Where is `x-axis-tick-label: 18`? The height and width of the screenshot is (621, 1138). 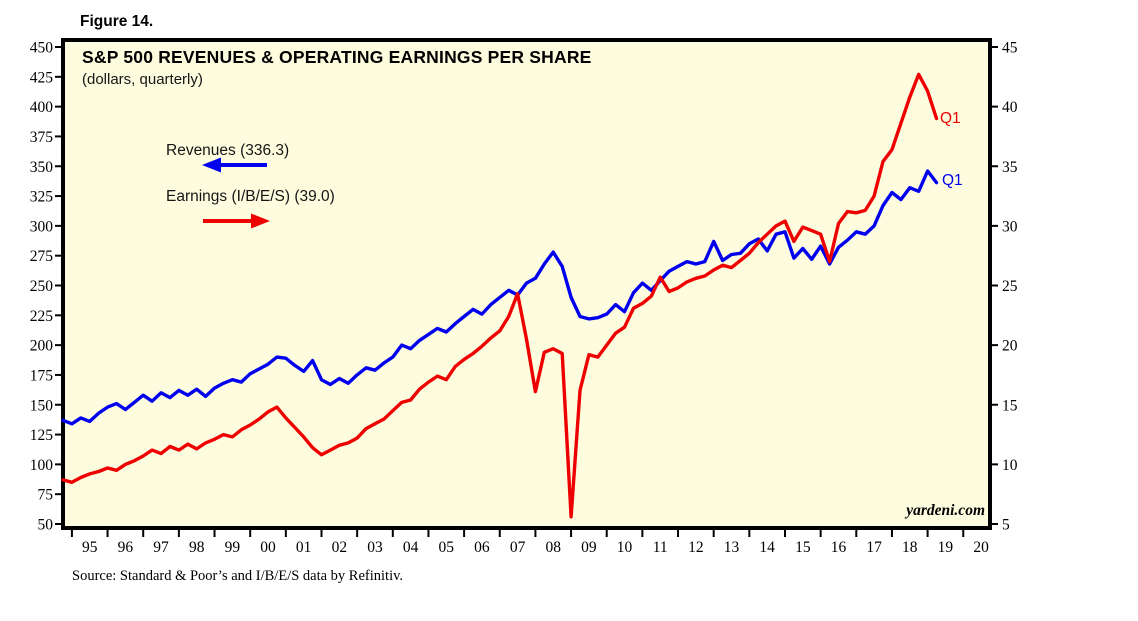 x-axis-tick-label: 18 is located at coordinates (910, 547).